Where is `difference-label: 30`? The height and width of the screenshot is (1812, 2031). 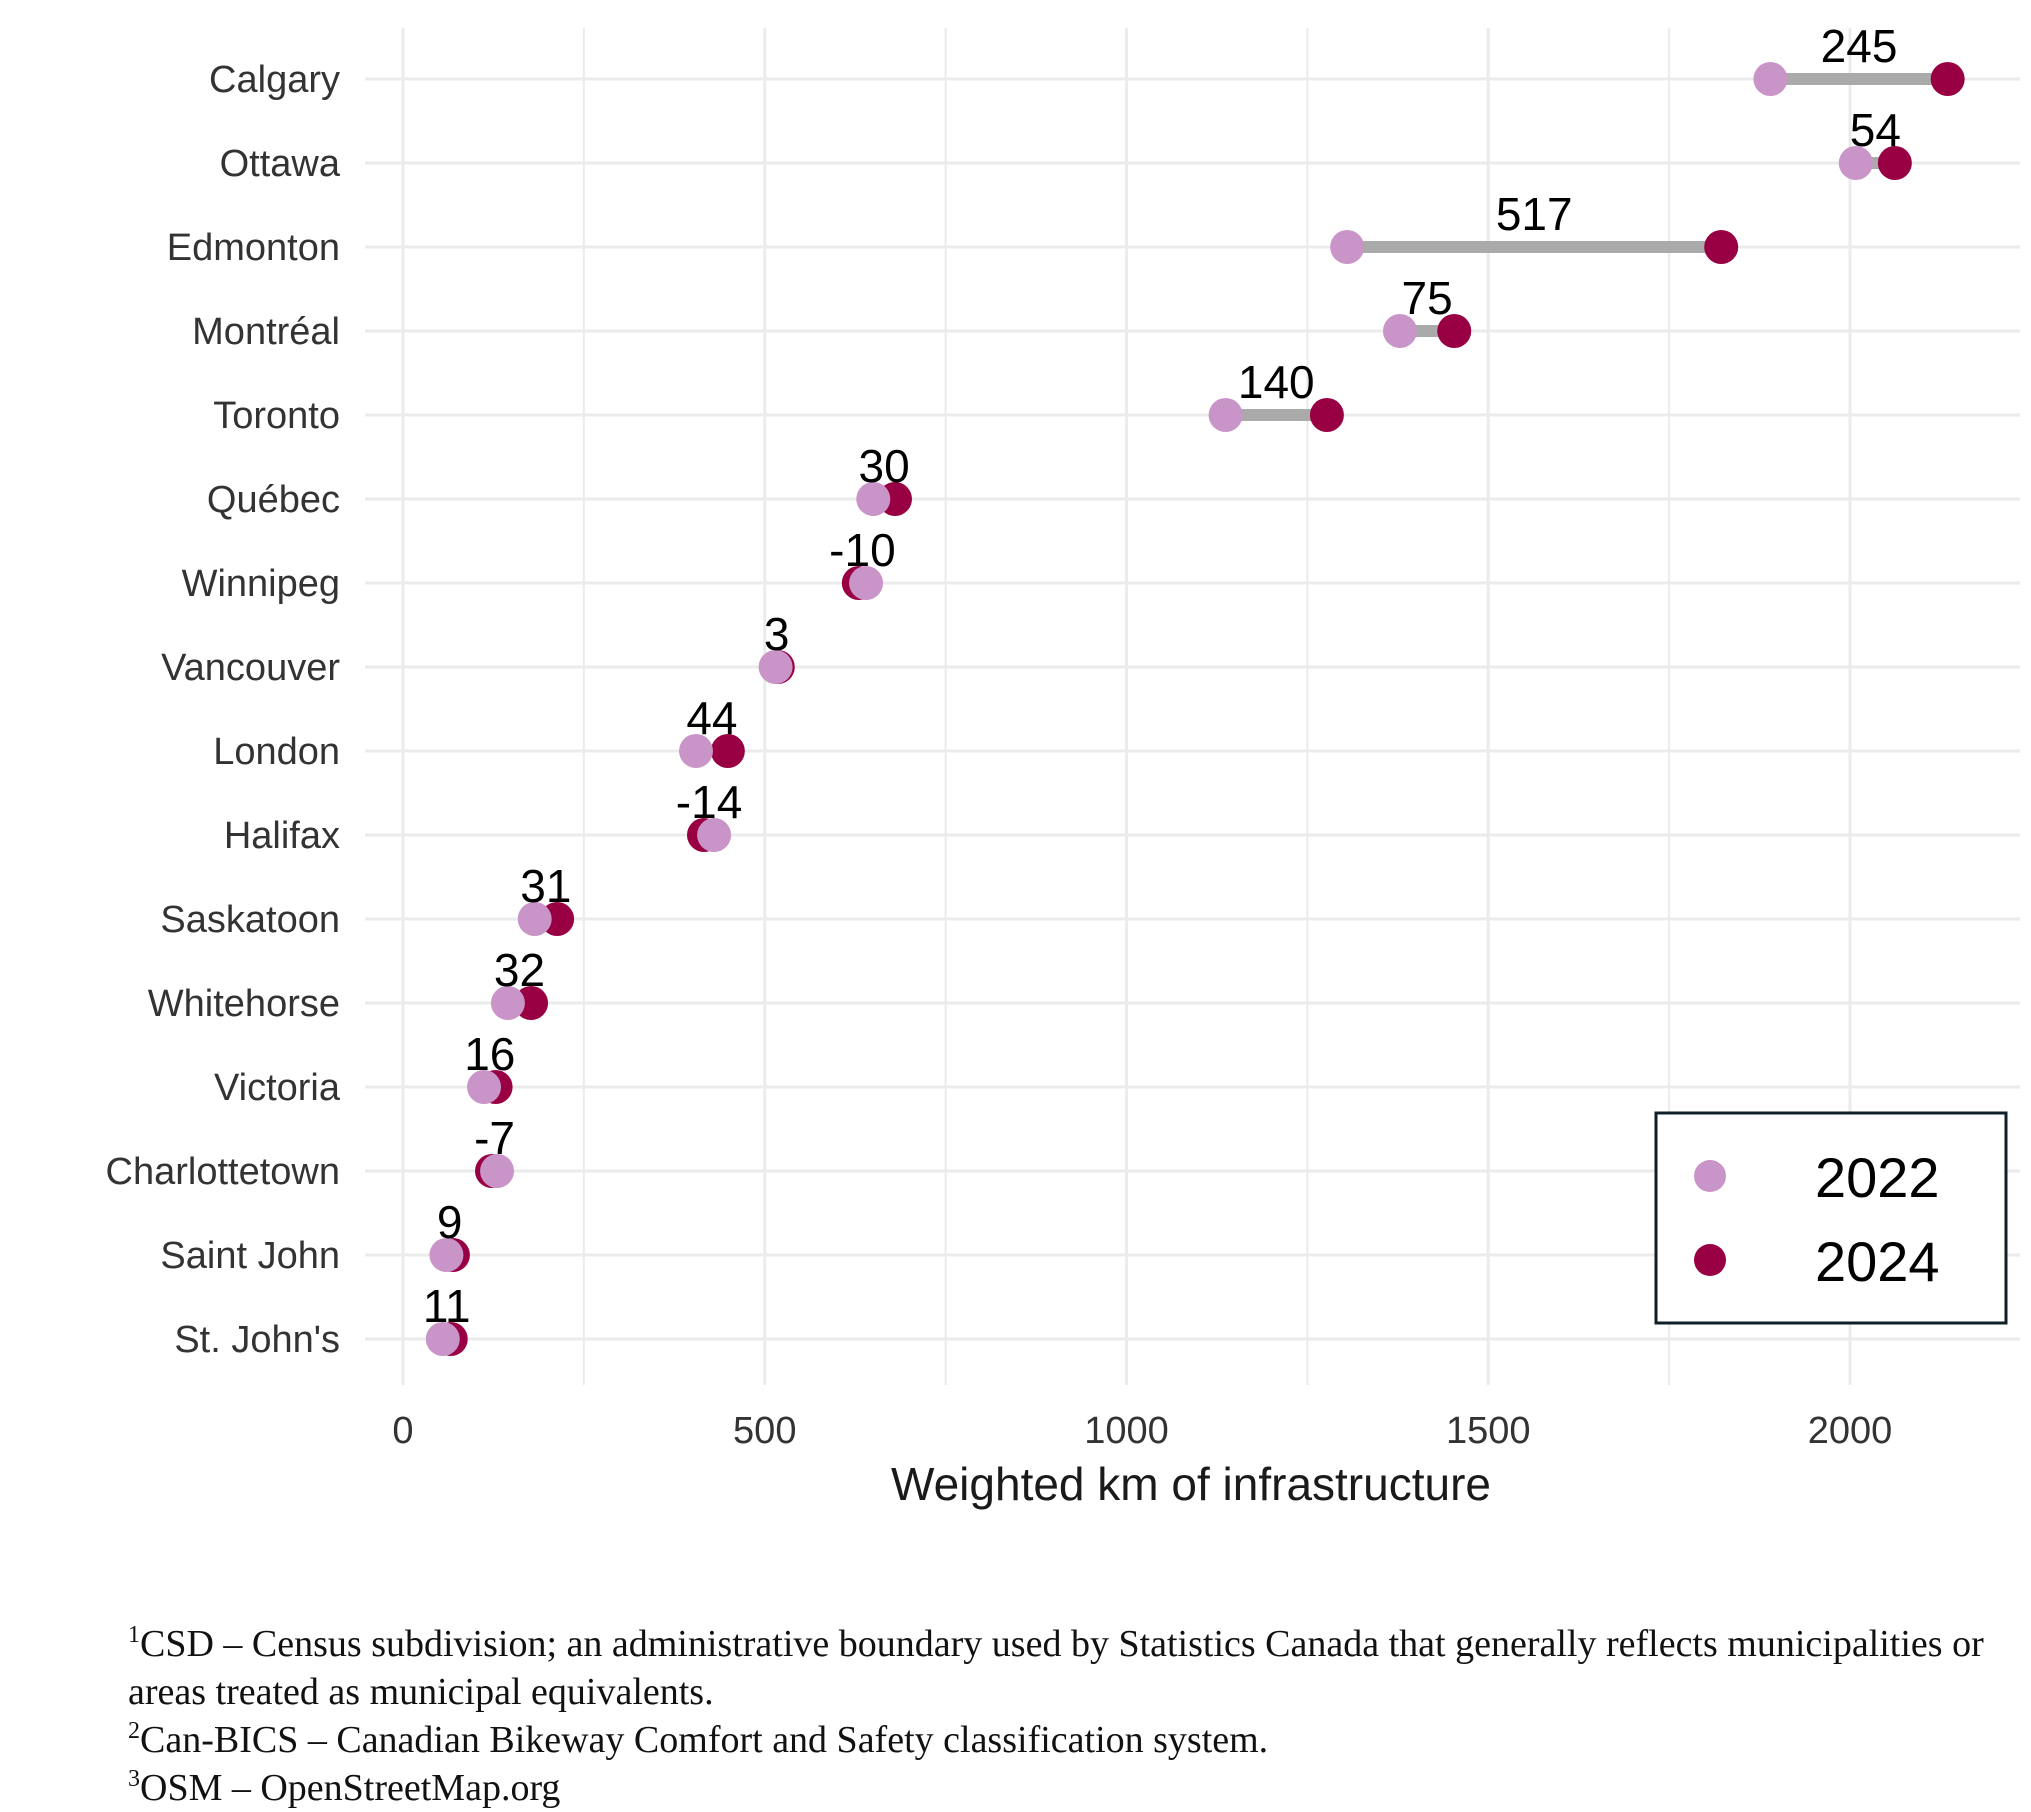 difference-label: 30 is located at coordinates (884, 466).